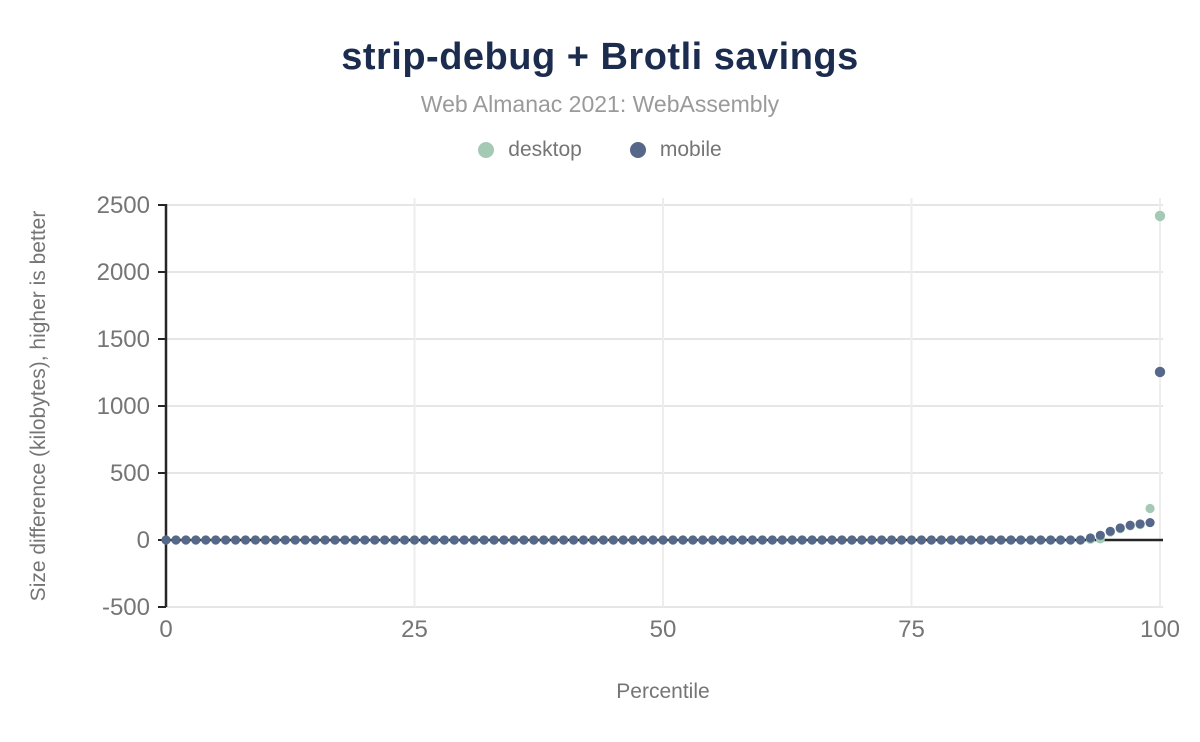  What do you see at coordinates (662, 691) in the screenshot?
I see `x-axis-title: Percentile` at bounding box center [662, 691].